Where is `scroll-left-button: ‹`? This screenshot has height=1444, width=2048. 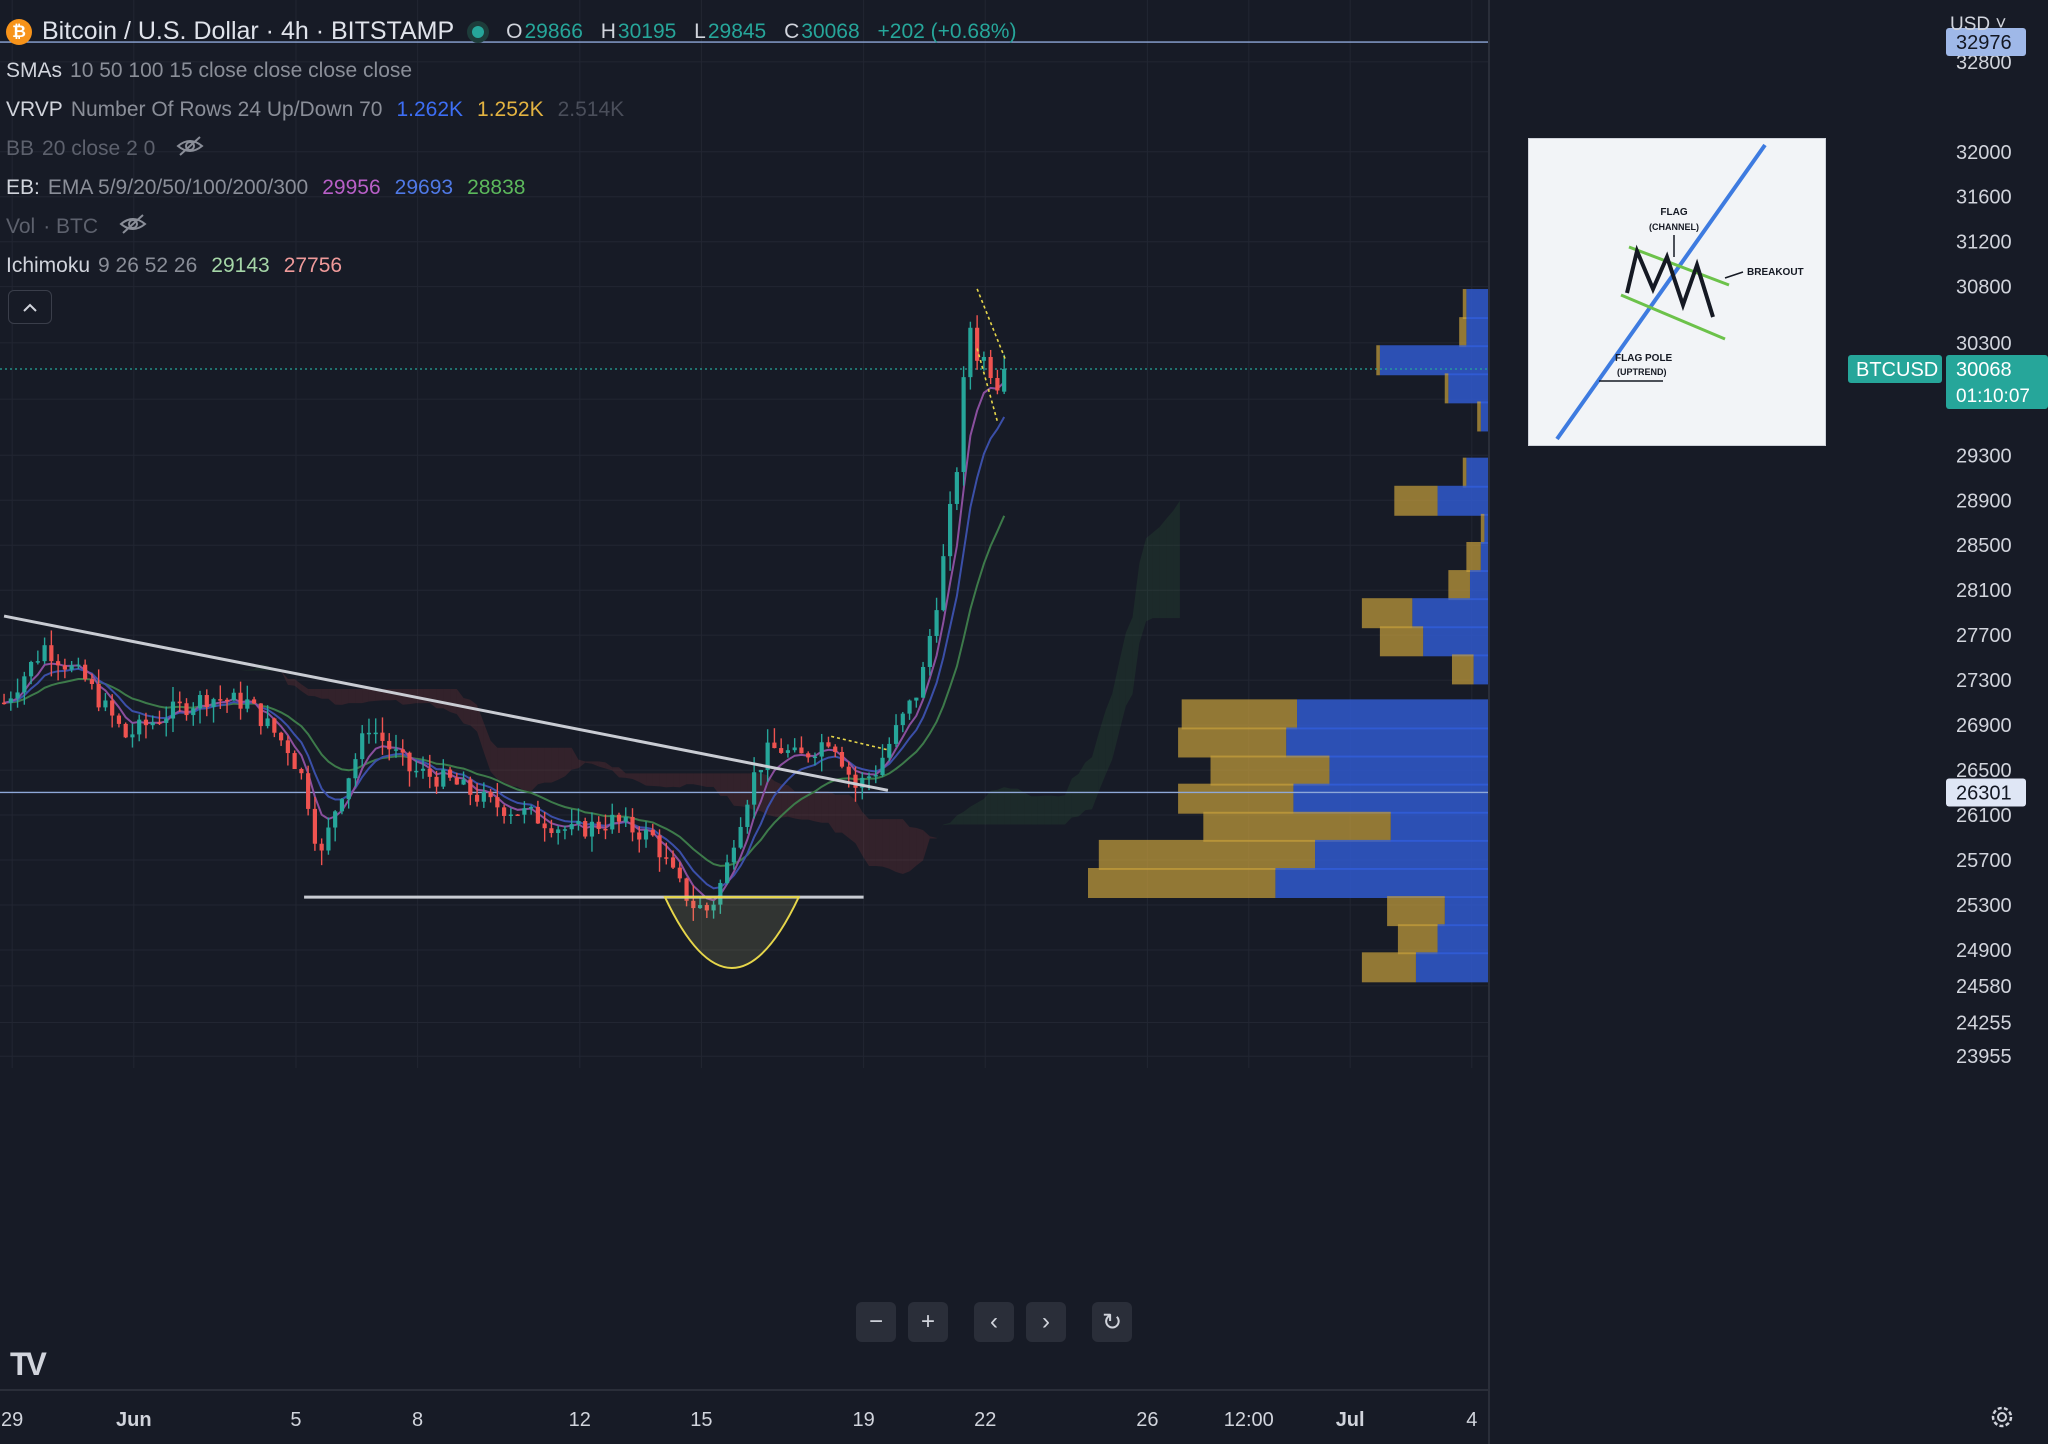 scroll-left-button: ‹ is located at coordinates (994, 1322).